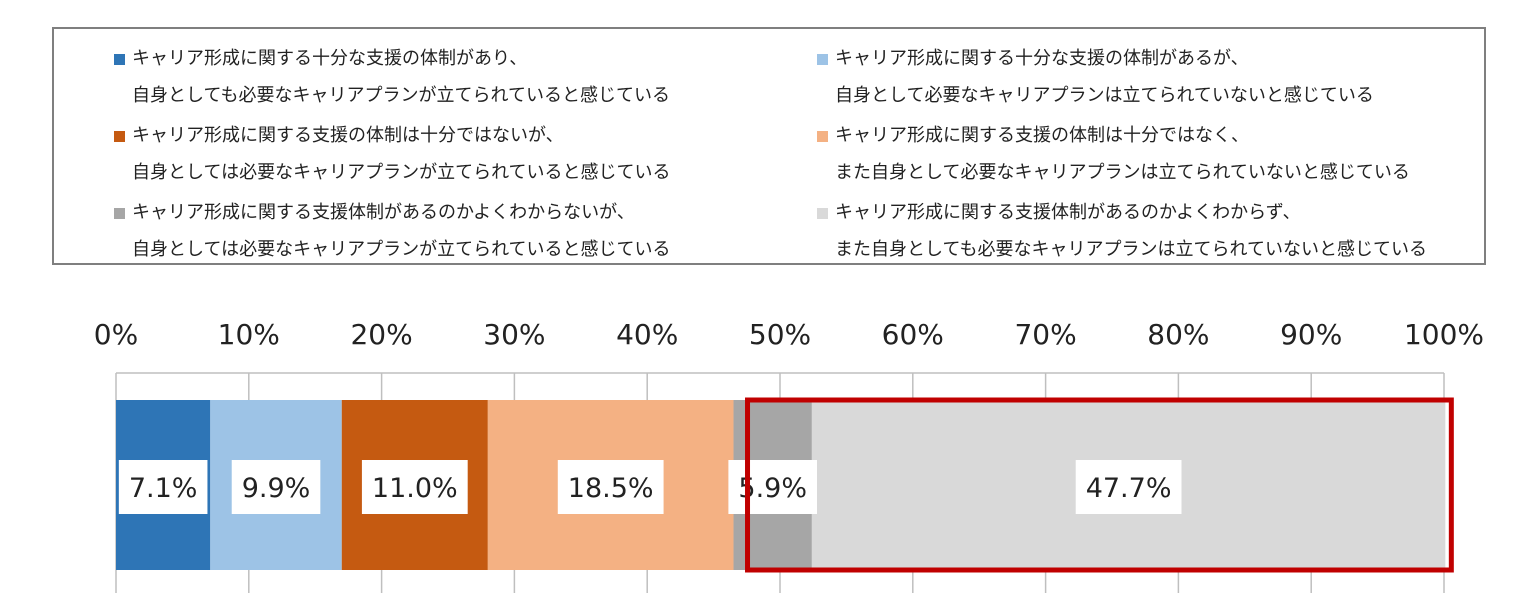  Describe the element at coordinates (647, 334) in the screenshot. I see `tick-label-4: 40%` at that location.